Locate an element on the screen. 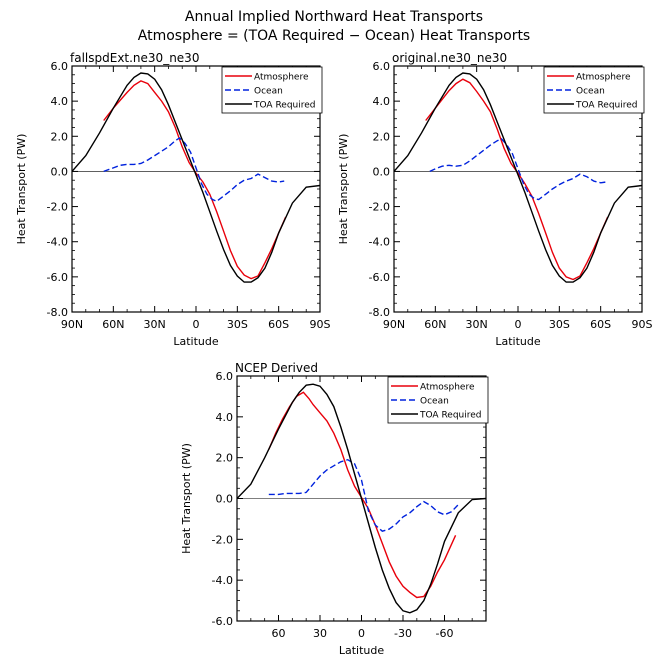 The image size is (668, 668). x-tick-label: 30 is located at coordinates (320, 633).